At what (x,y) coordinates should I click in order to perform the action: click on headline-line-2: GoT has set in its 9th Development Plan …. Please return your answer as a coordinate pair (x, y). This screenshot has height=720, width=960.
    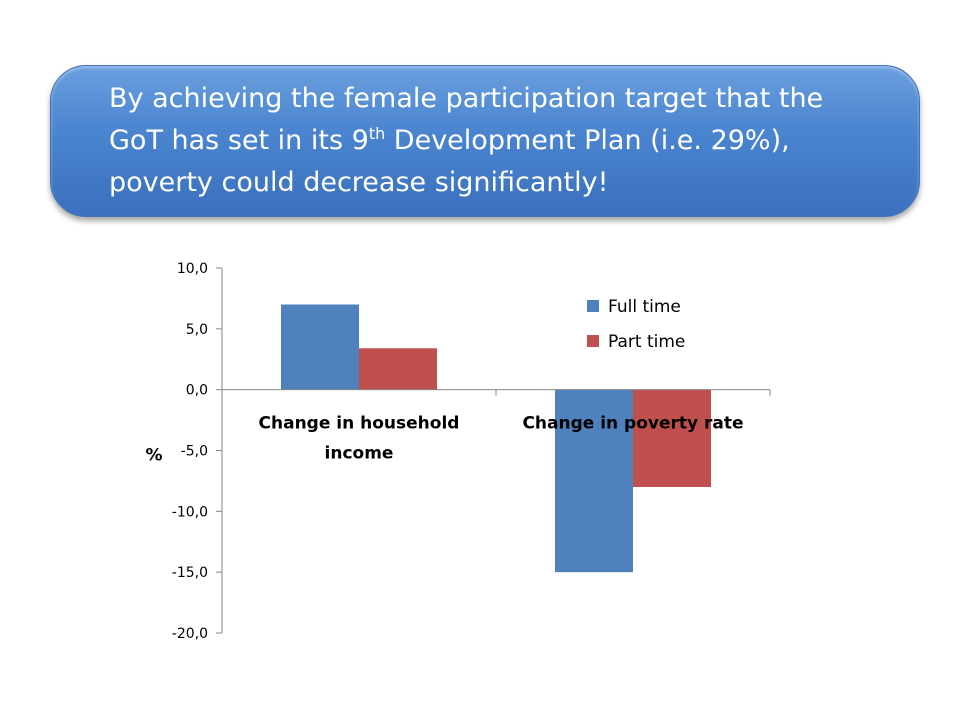
    Looking at the image, I should click on (499, 141).